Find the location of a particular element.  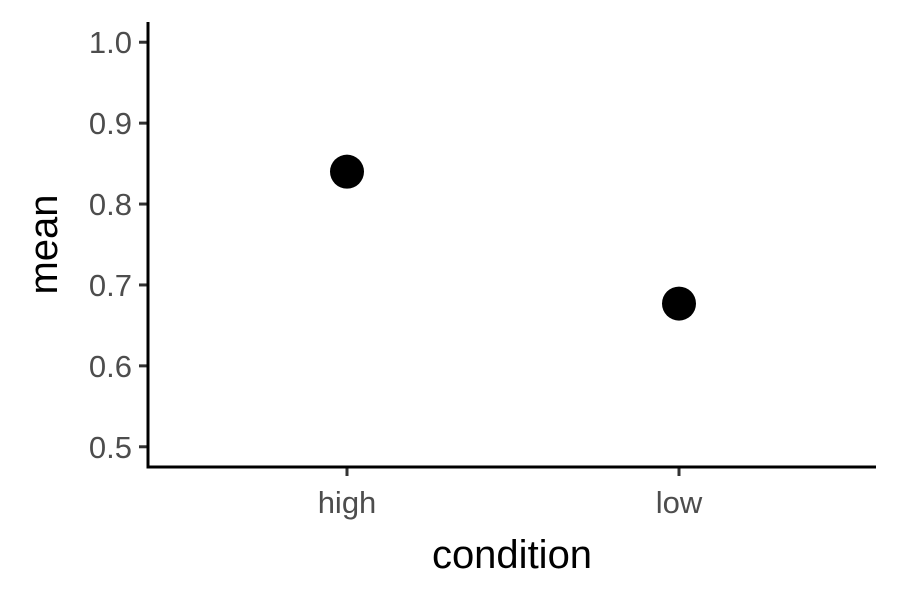

y-axis-ticks: 0.5 0.6 0.7 0.8 0.9 1.0 is located at coordinates (118, 245).